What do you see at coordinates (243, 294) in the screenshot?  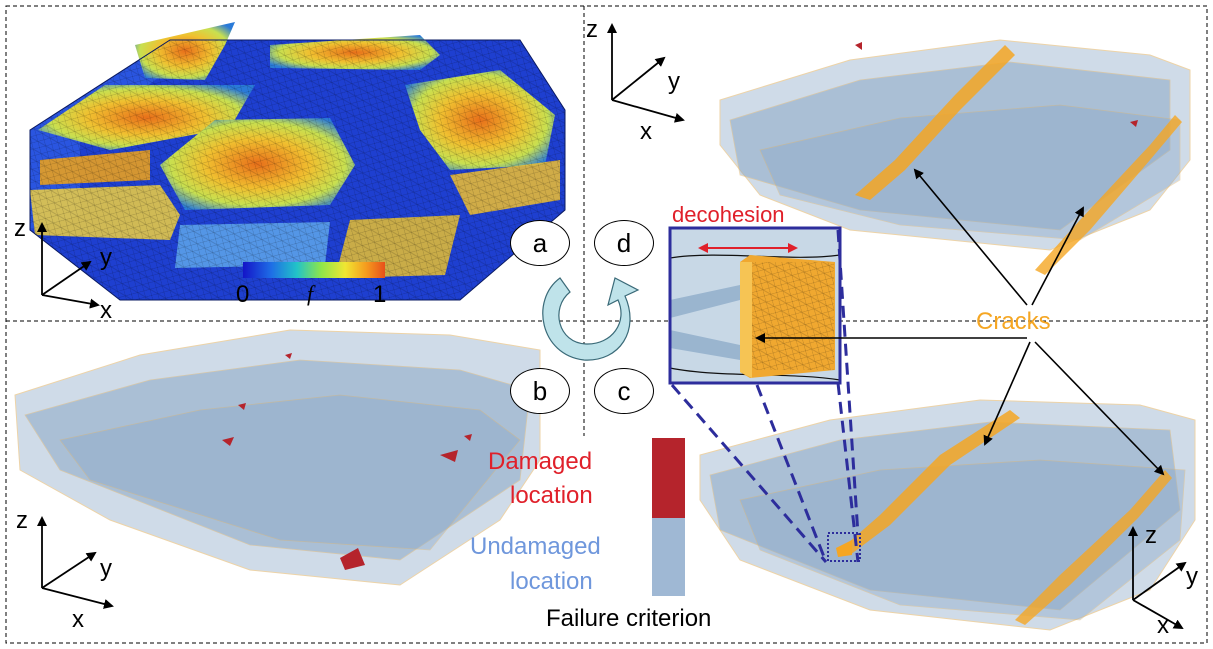 I see `colorbar-min-label: 0` at bounding box center [243, 294].